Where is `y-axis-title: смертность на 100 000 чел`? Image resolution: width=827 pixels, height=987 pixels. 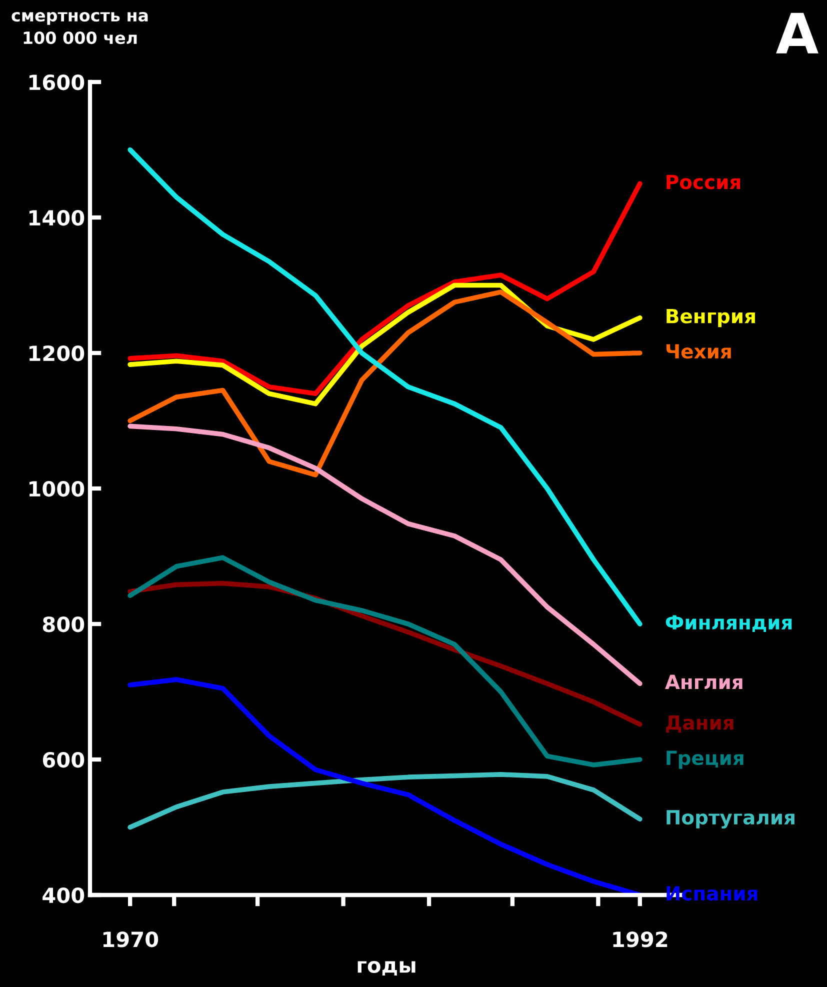
y-axis-title: смертность на 100 000 чел is located at coordinates (80, 28).